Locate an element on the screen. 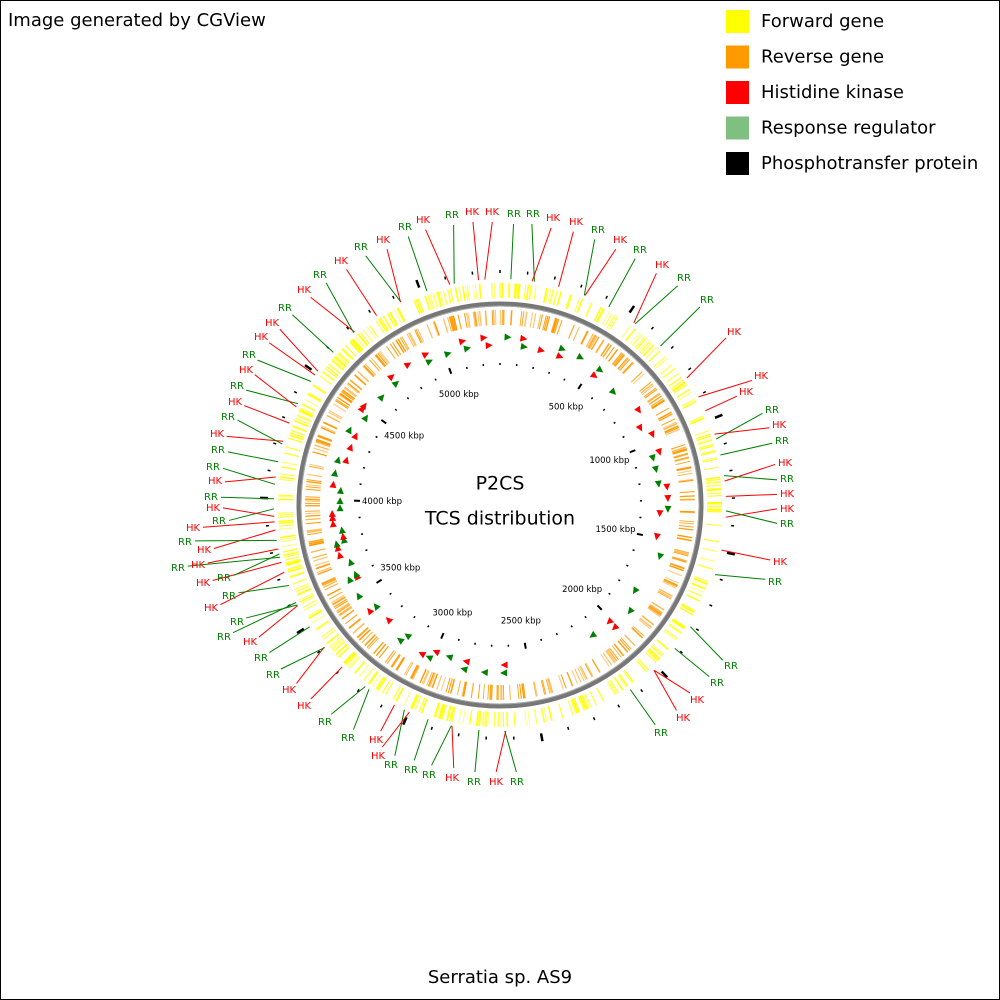 The width and height of the screenshot is (1000, 1000). legend-label: Response regulator is located at coordinates (848, 128).